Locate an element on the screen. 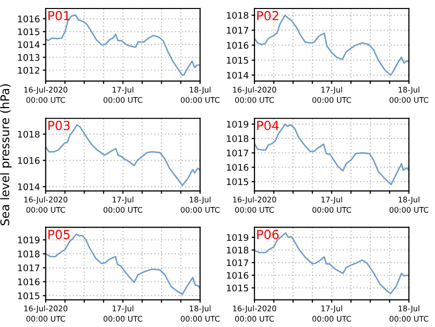 Image resolution: width=435 pixels, height=327 pixels. y-tick-label: 1012 is located at coordinates (29, 70).